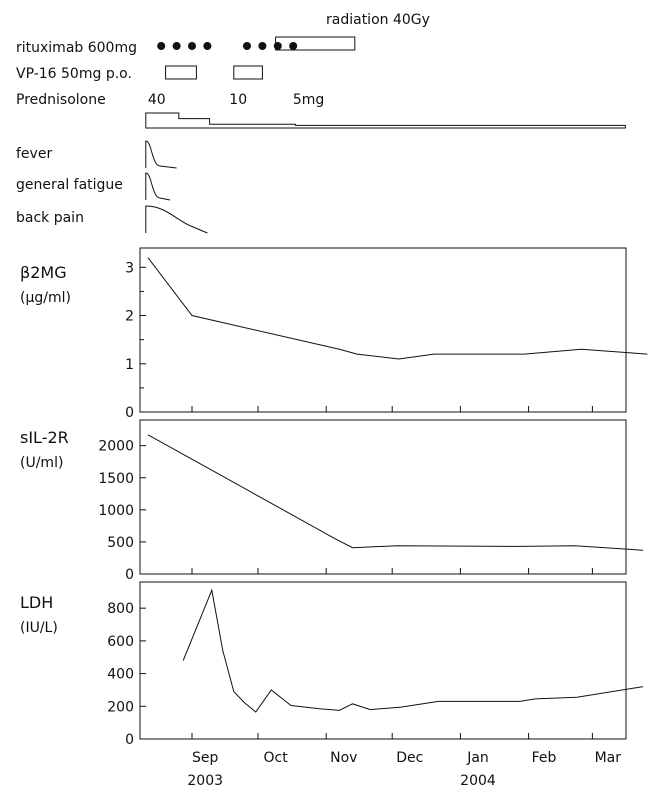 This screenshot has width=655, height=794. Describe the element at coordinates (157, 100) in the screenshot. I see `prednisolone-dose-label-1: 40` at that location.